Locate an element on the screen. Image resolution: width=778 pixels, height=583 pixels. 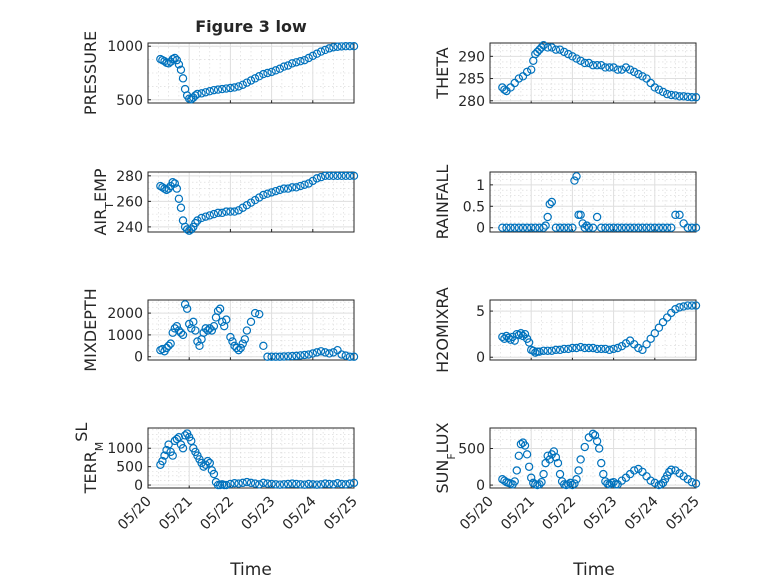
y-axis-label: MIXDEPTH is located at coordinates (90, 329).